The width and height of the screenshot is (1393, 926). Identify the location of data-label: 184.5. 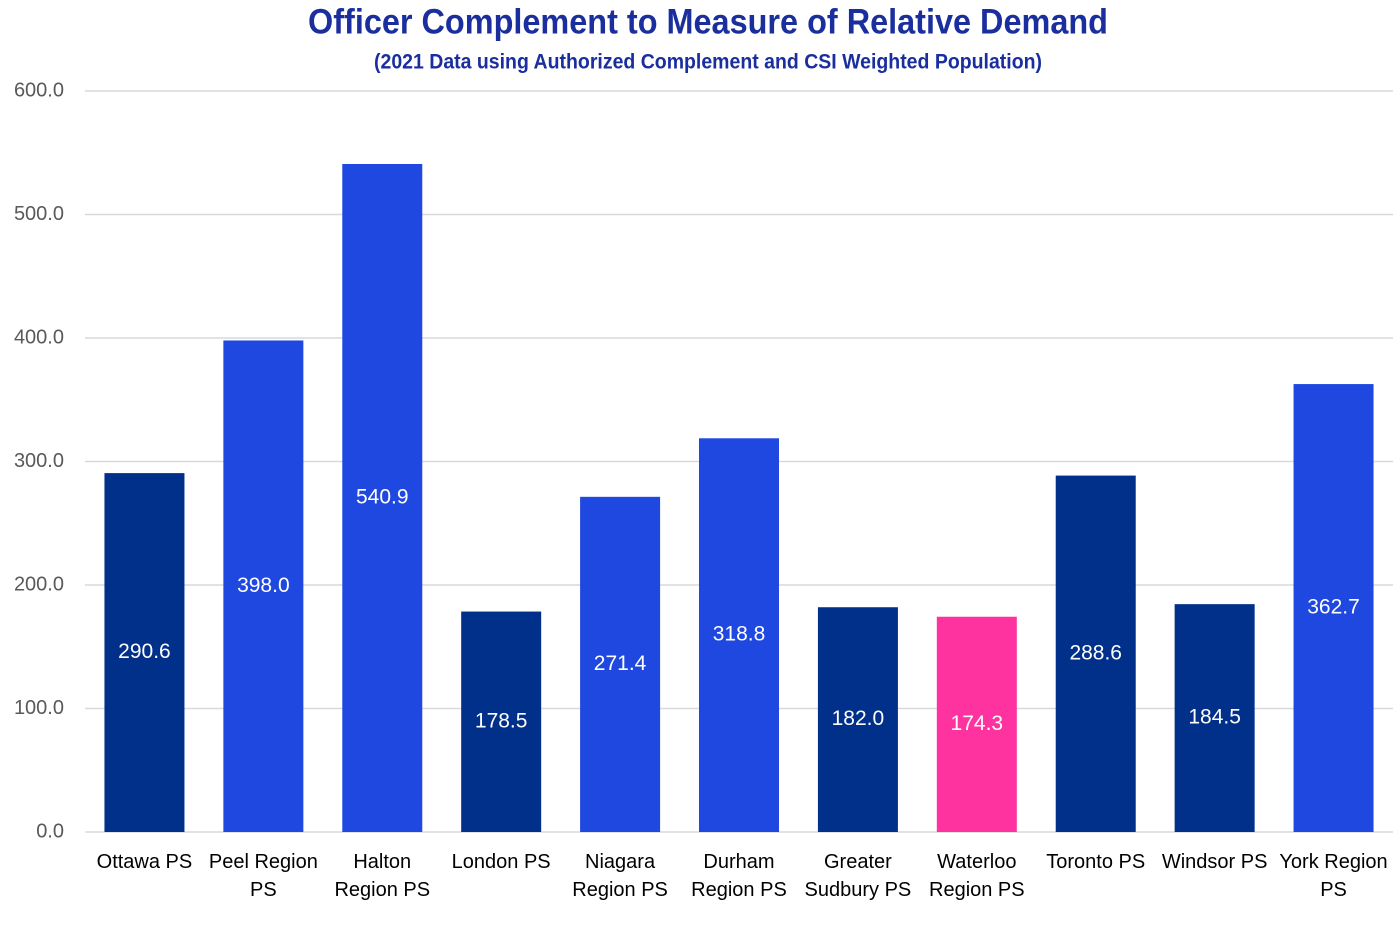
(1214, 717).